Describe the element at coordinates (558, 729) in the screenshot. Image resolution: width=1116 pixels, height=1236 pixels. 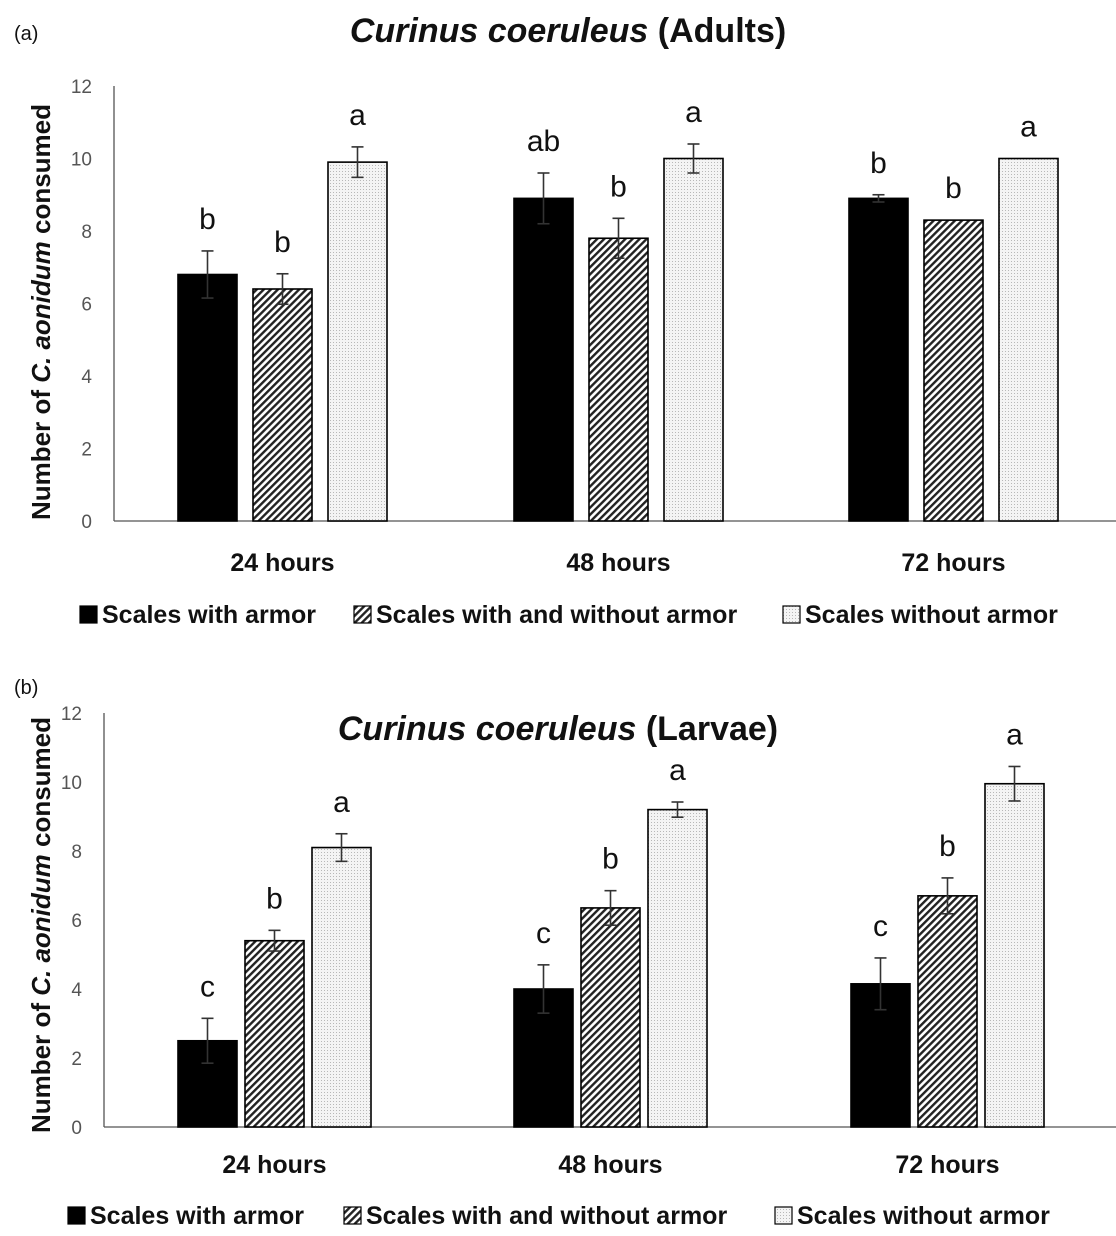
I see `chart-title: Curinus coeruleus (Larvae)` at that location.